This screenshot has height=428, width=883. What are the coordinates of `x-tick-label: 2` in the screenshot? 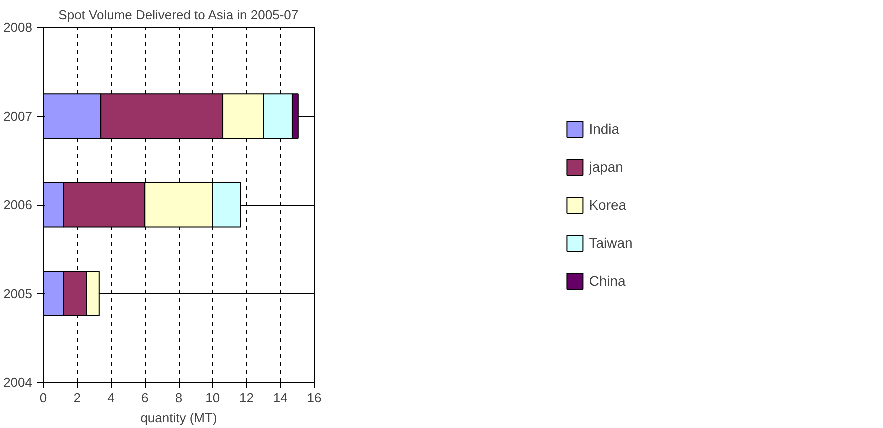 It's located at (77, 398).